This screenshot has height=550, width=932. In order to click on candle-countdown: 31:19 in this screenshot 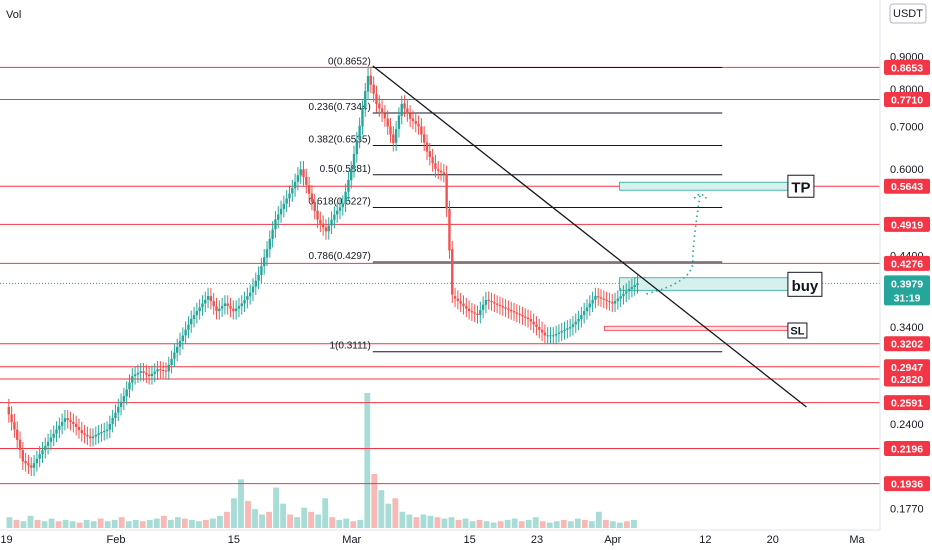, I will do `click(907, 298)`.